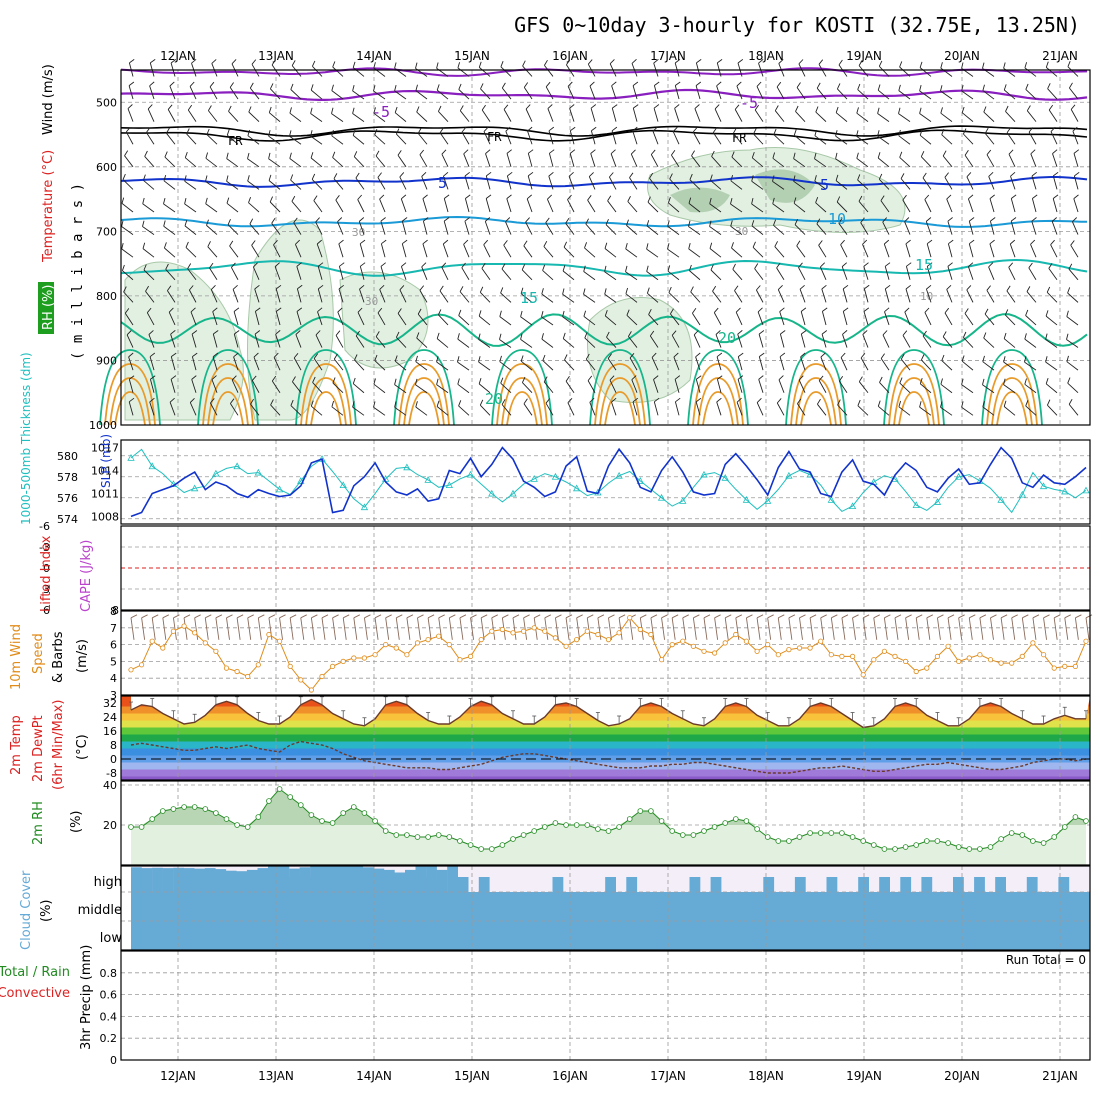  I want to click on date-tick-label: 19JAN, so click(864, 56).